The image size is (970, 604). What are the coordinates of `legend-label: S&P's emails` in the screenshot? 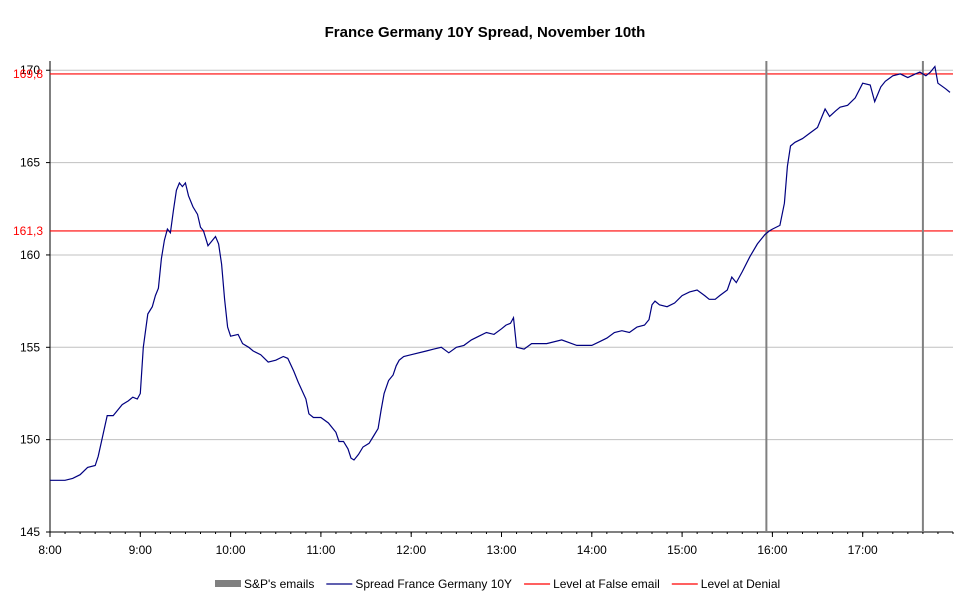 It's located at (279, 584).